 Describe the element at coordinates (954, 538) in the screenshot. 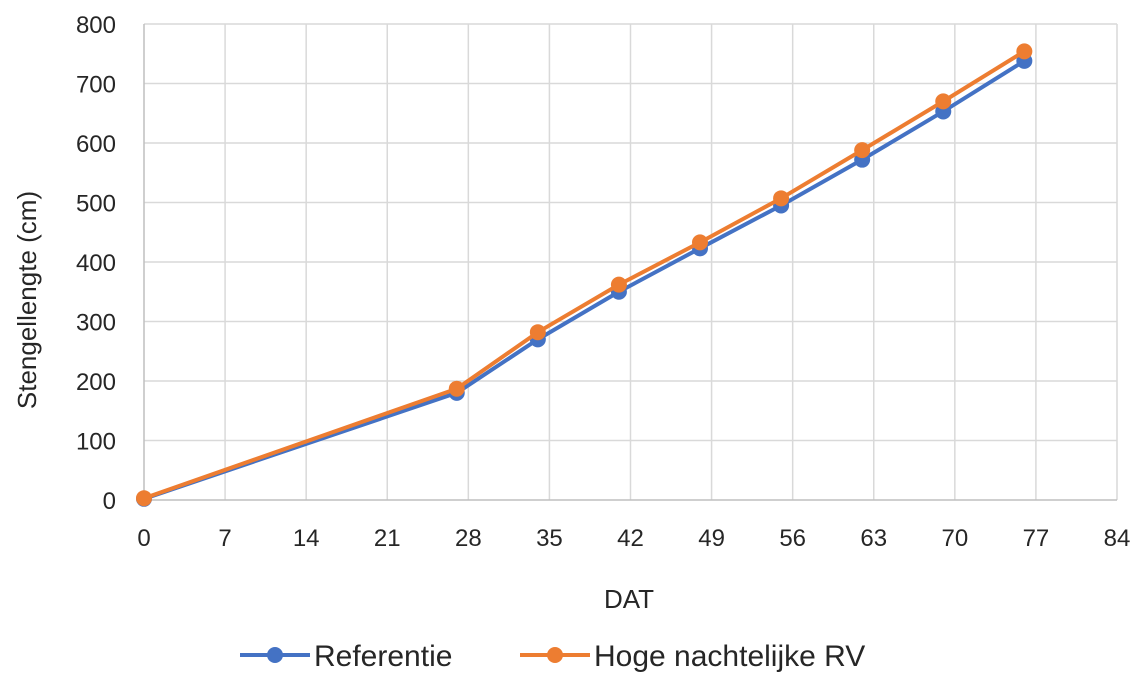

I see `x-tick-label: 70` at that location.